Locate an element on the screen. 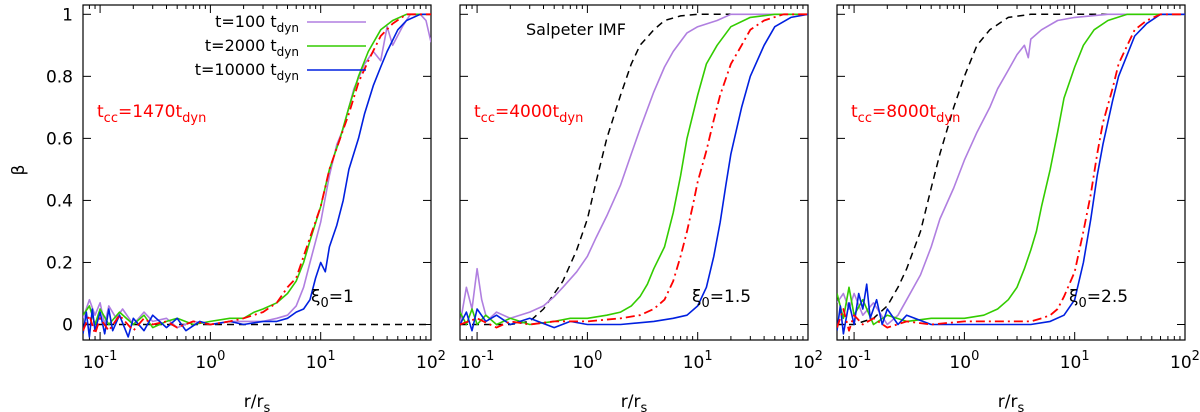  xi-annotation: ξ0=1.5 is located at coordinates (721, 299).